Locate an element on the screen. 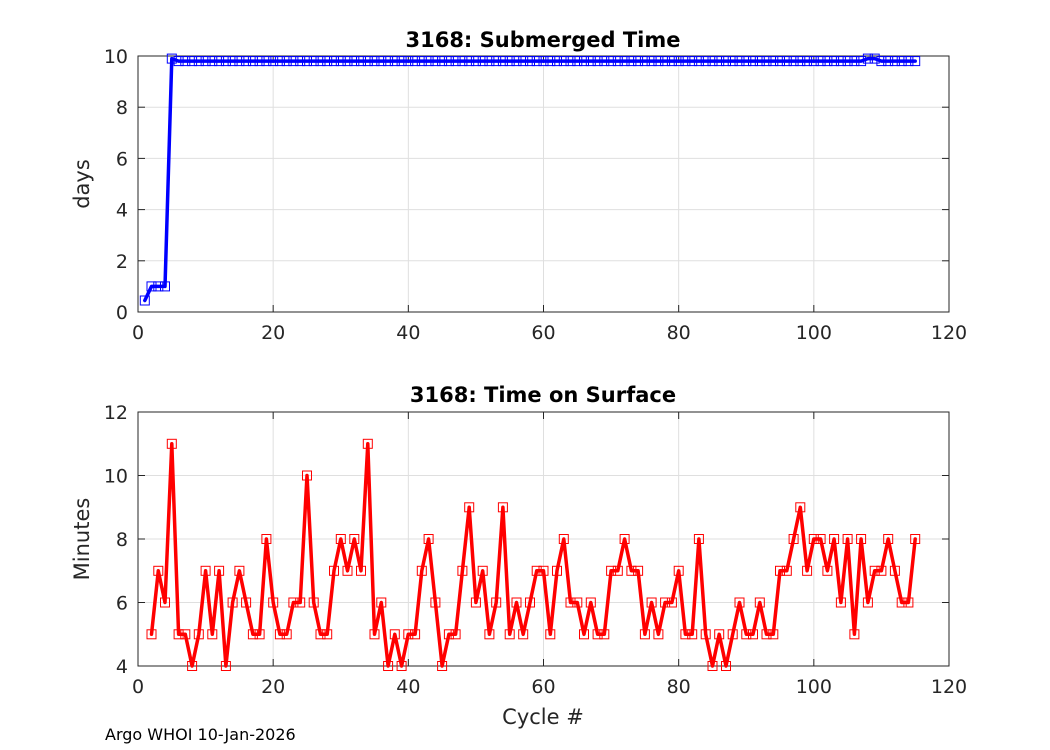 Image resolution: width=1050 pixels, height=750 pixels. y-tick-label: 12 is located at coordinates (116, 413).